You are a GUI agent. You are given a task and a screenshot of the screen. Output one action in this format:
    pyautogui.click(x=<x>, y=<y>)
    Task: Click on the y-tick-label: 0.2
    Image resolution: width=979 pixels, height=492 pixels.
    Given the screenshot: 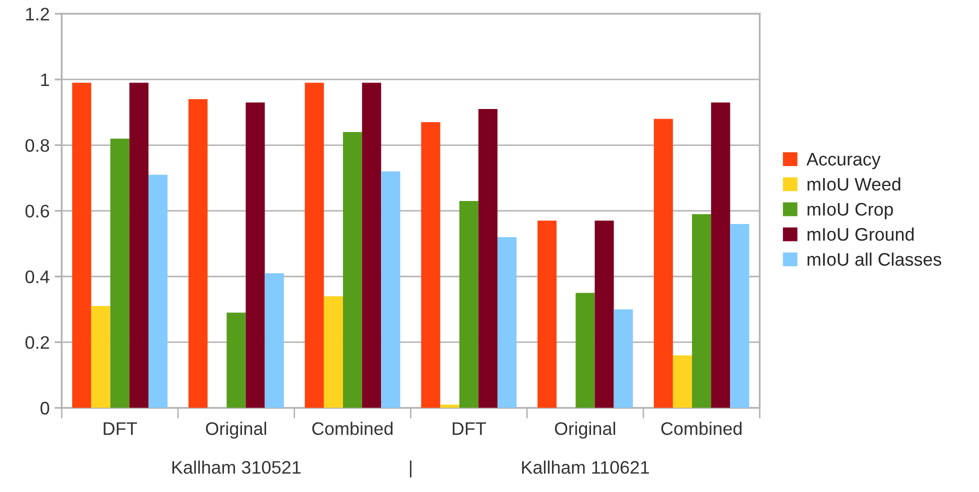 What is the action you would take?
    pyautogui.click(x=37, y=342)
    